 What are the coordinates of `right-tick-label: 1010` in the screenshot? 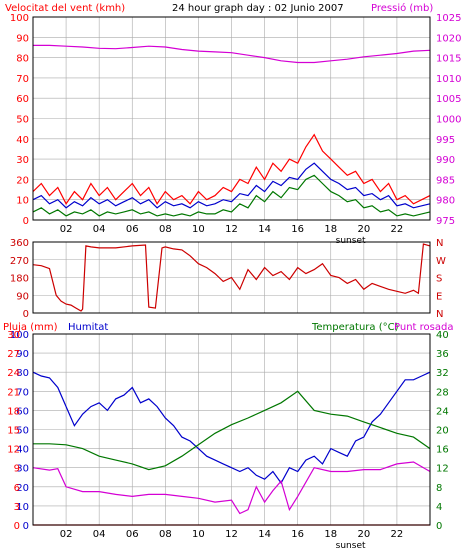 It's located at (448, 79).